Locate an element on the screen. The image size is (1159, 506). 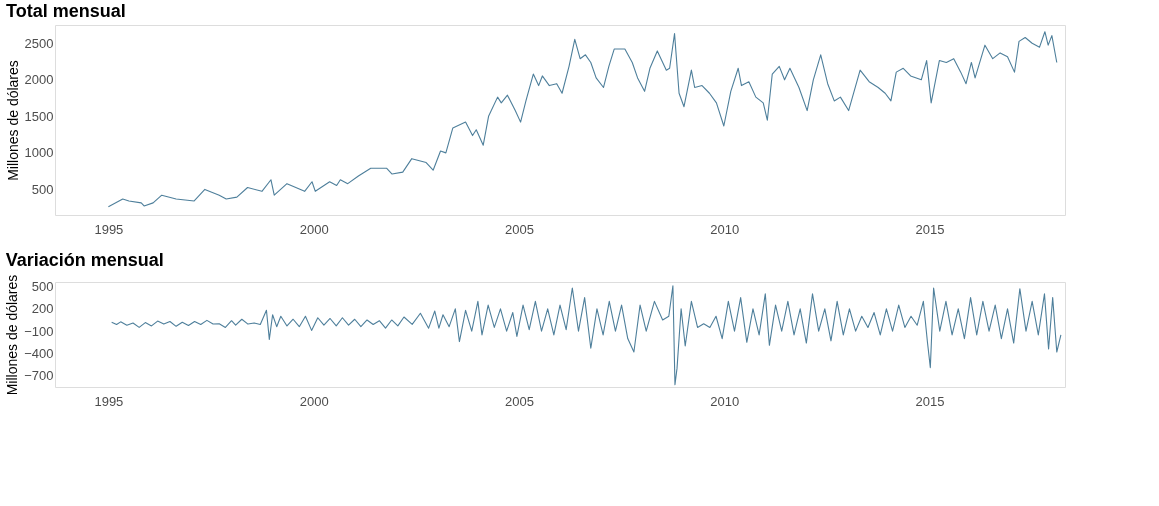
y-tick-label: −700 is located at coordinates (39, 376).